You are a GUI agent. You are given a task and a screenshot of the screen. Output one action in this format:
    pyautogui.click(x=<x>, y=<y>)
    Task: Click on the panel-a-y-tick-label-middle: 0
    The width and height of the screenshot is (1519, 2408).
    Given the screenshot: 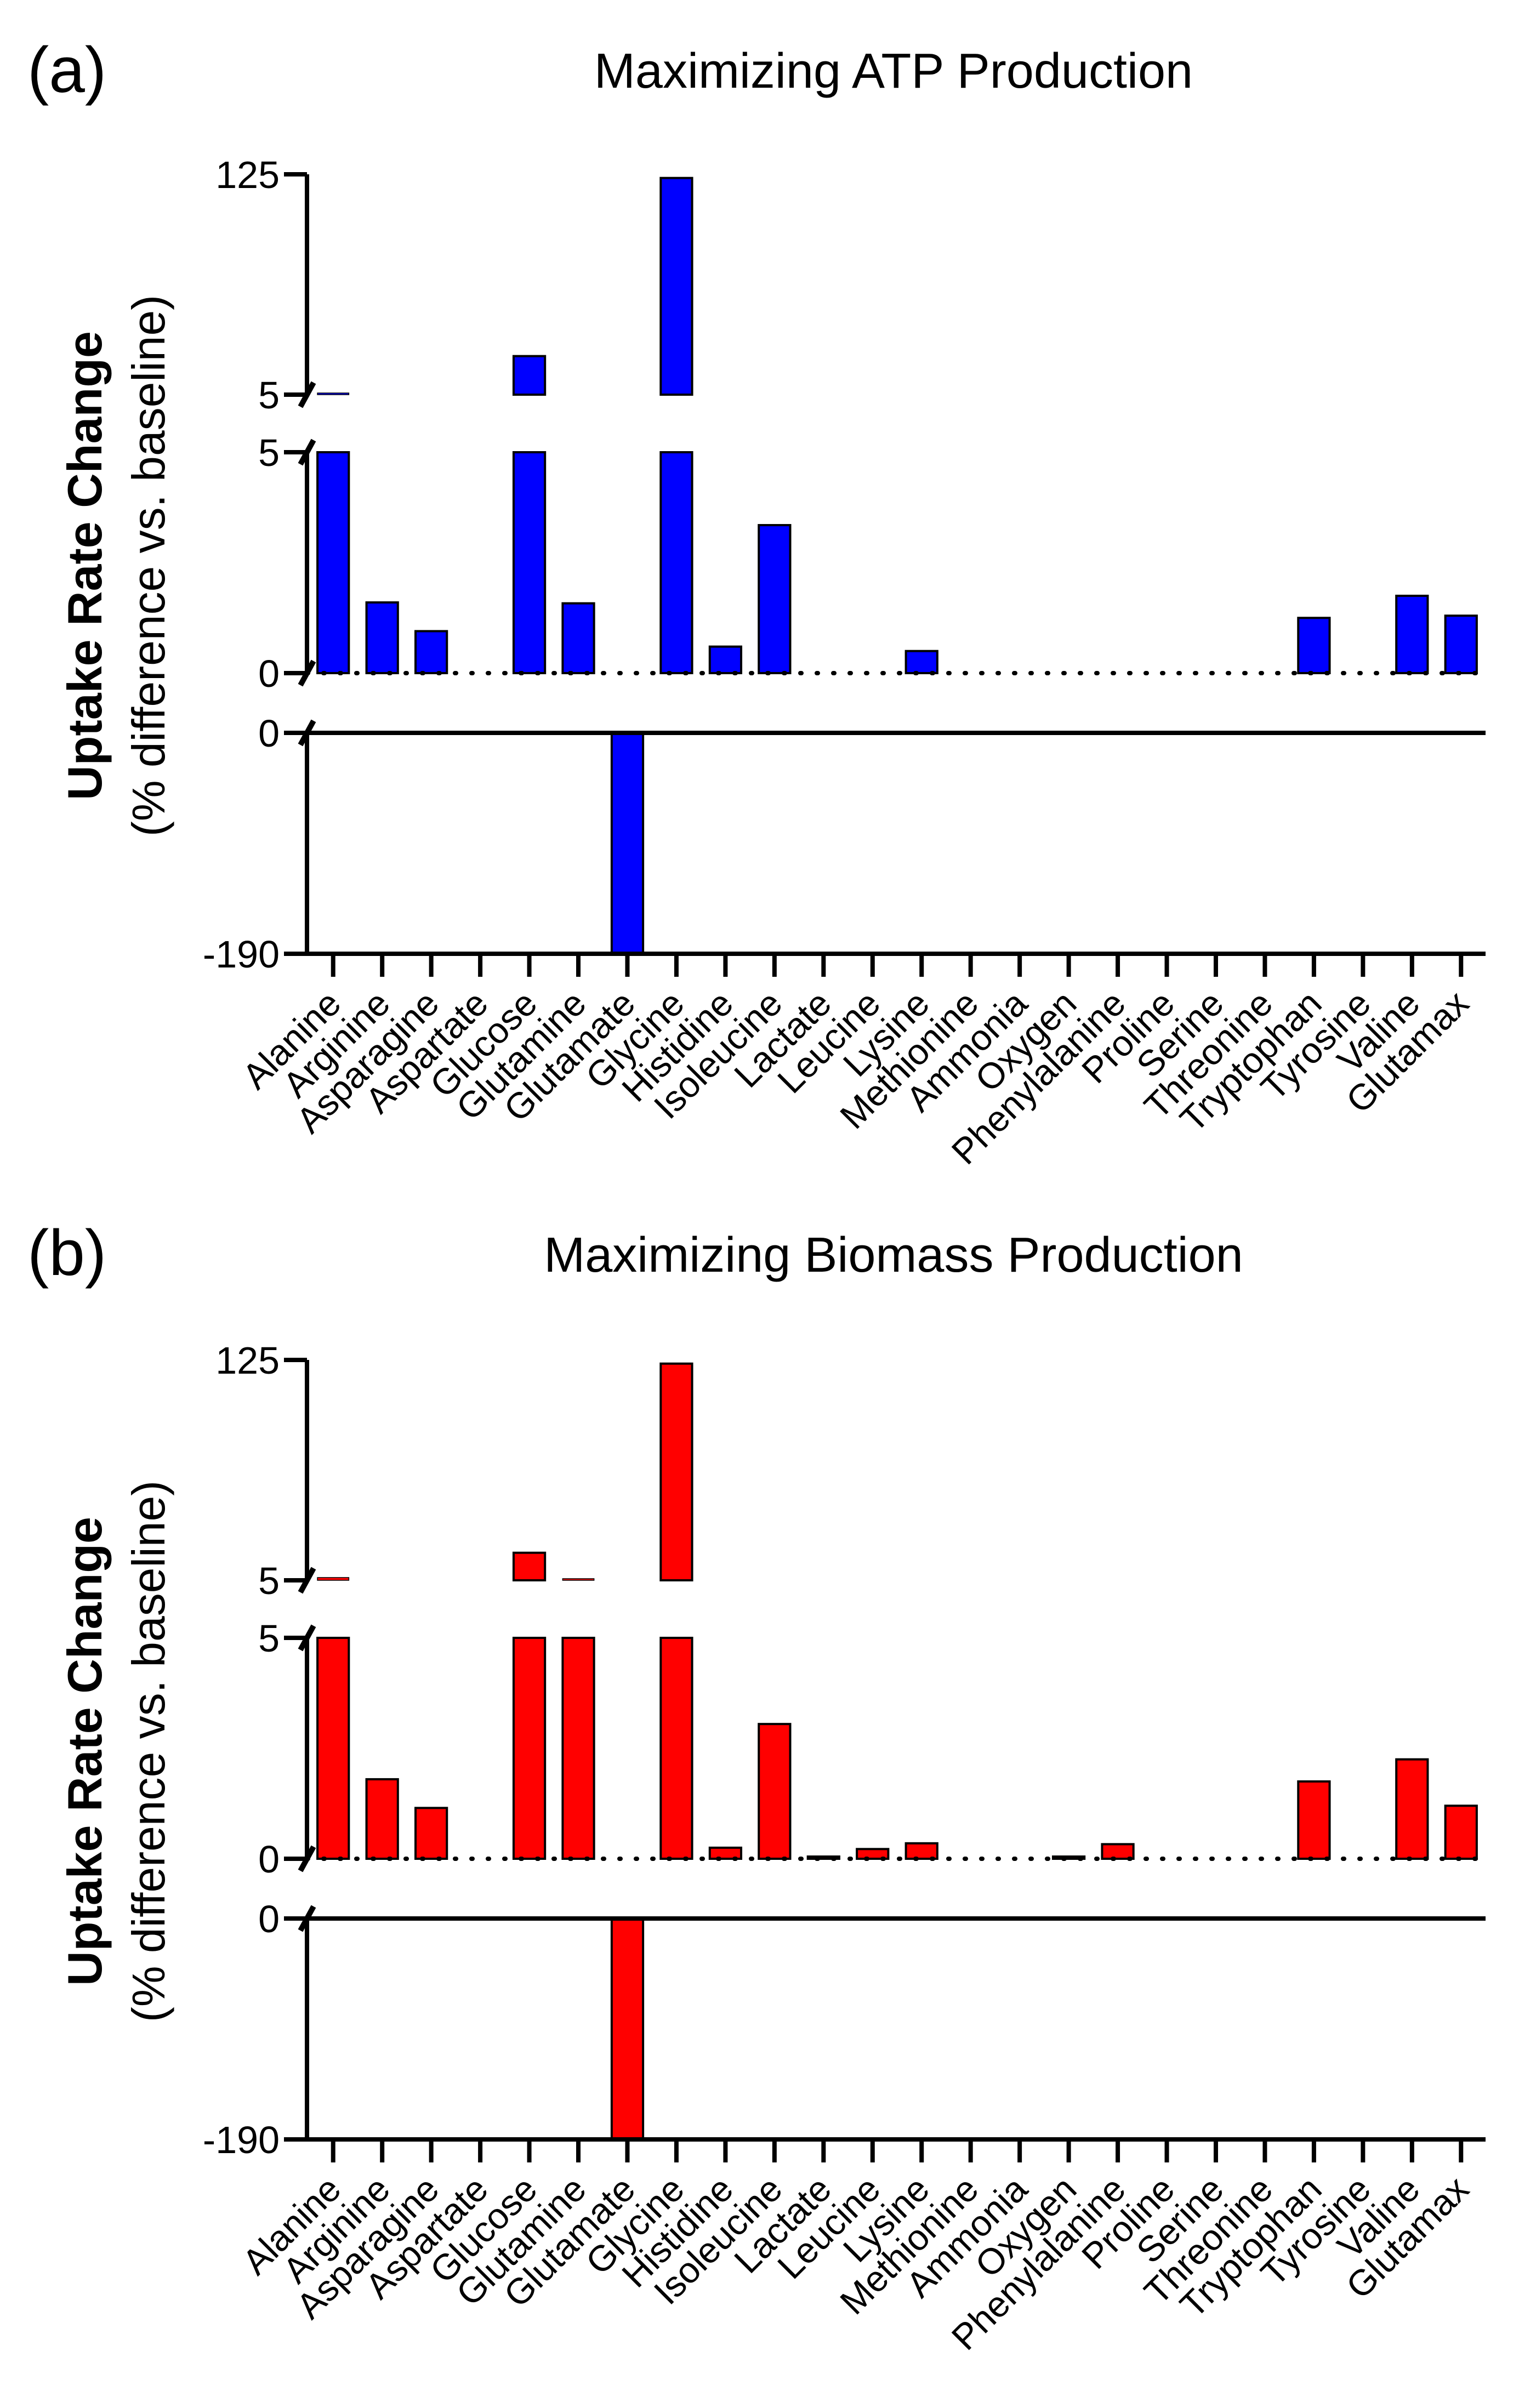 What is the action you would take?
    pyautogui.click(x=269, y=673)
    